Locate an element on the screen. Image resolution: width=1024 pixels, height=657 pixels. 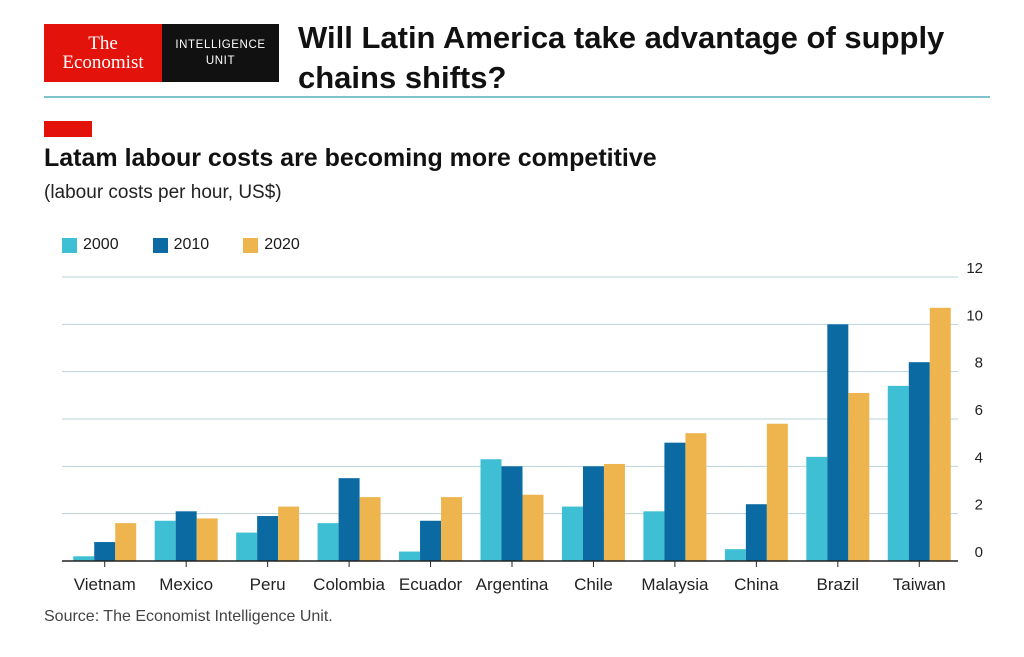
bar-peru-2000 is located at coordinates (247, 546).